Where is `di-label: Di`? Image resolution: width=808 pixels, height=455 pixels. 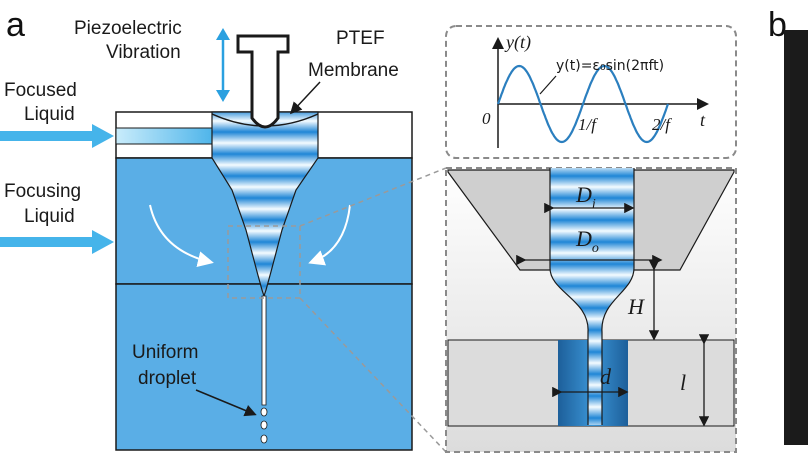 di-label: Di is located at coordinates (585, 197).